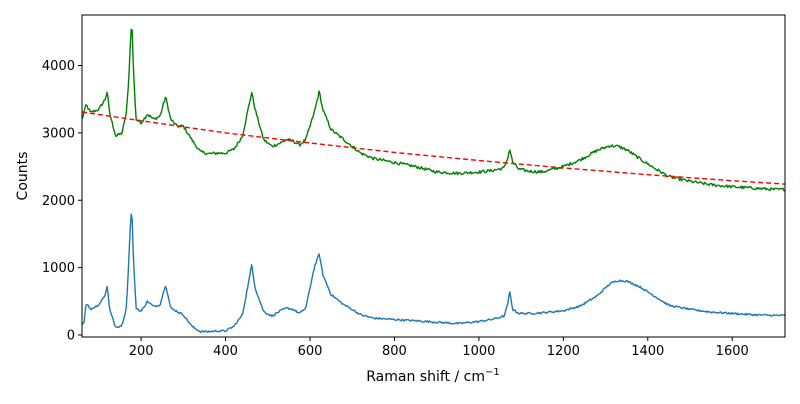 The image size is (800, 404). What do you see at coordinates (310, 351) in the screenshot?
I see `x-tick-label: 600` at bounding box center [310, 351].